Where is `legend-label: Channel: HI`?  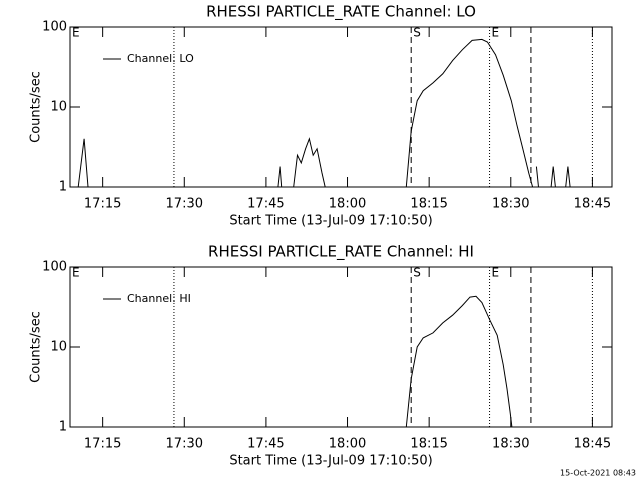 legend-label: Channel: HI is located at coordinates (159, 298).